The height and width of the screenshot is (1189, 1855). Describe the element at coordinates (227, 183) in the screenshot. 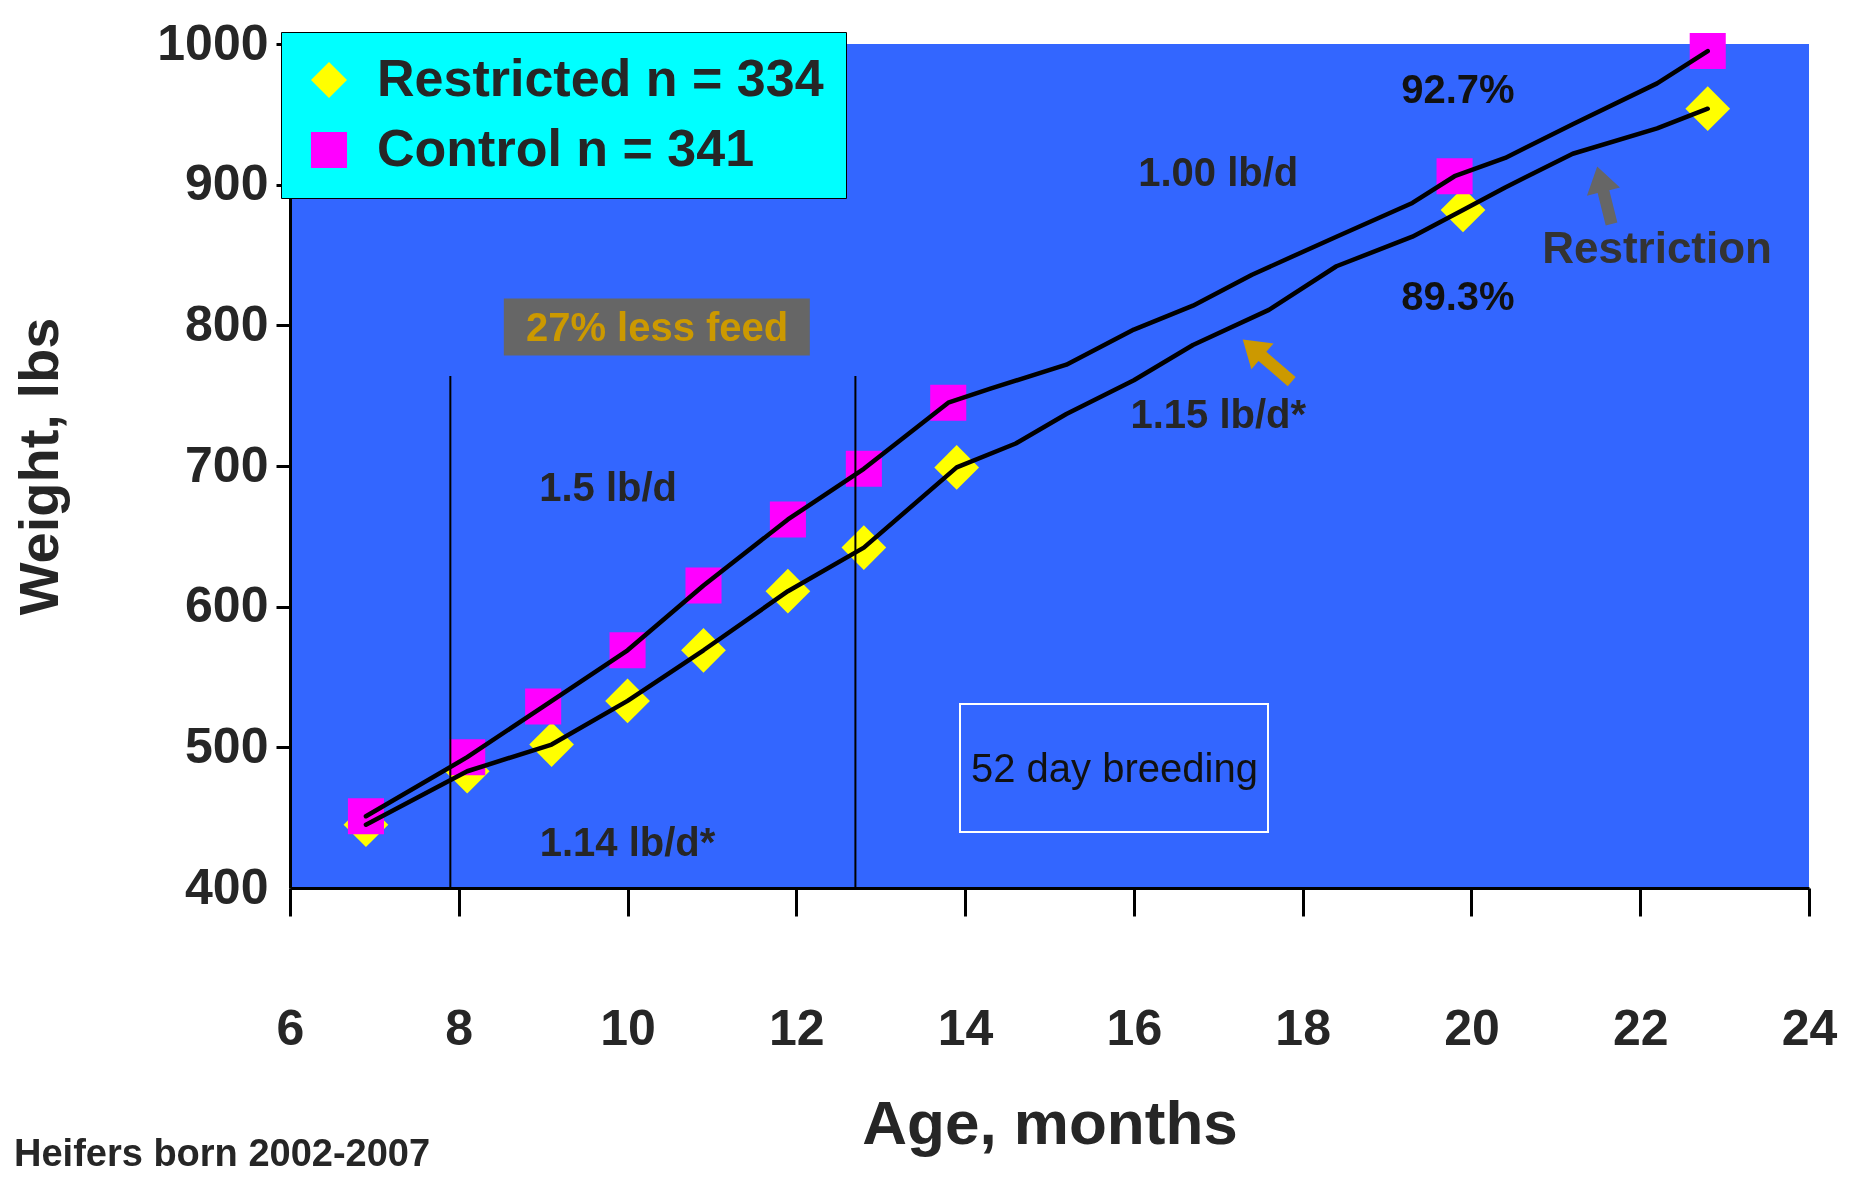

I see `y-tick-label: 900` at that location.